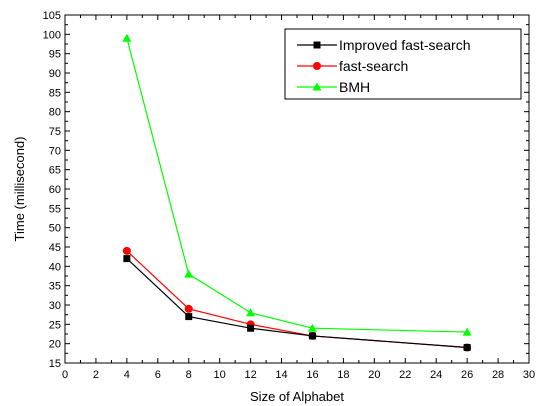  I want to click on legend-item: fast-search, so click(352, 66).